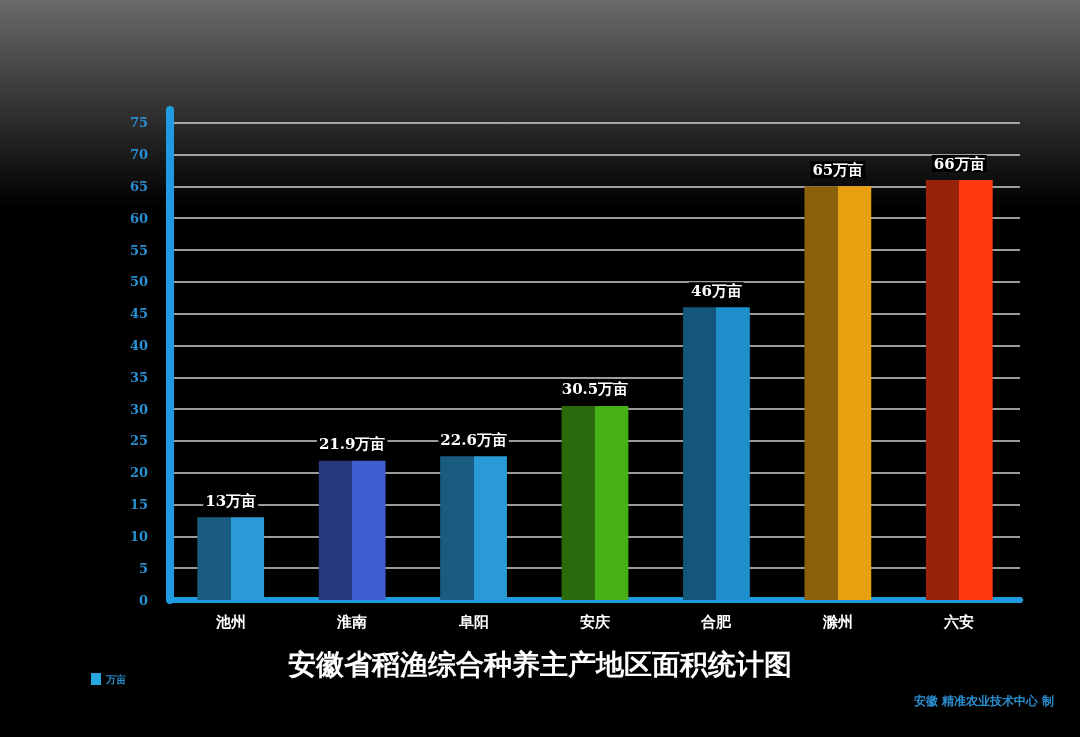  What do you see at coordinates (983, 701) in the screenshot?
I see `text: 安徽 精准农业技术中心 制` at bounding box center [983, 701].